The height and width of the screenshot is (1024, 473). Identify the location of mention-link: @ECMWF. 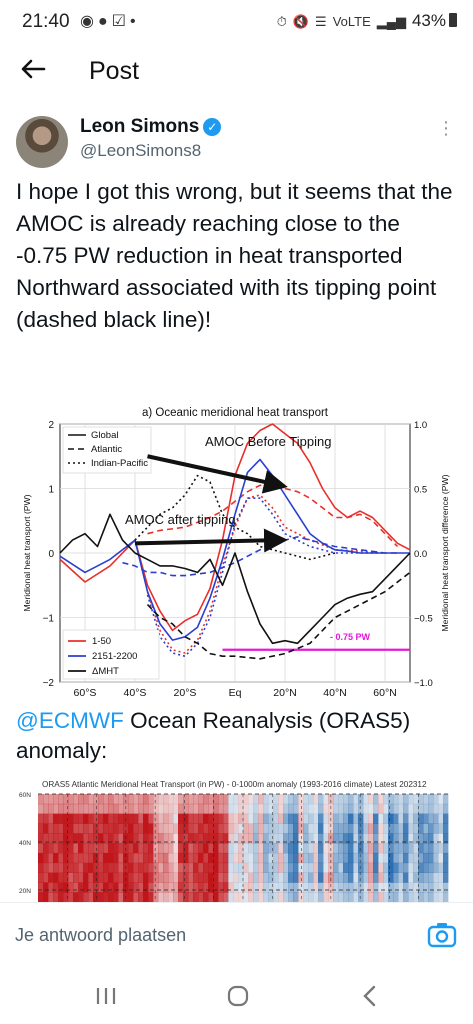
(70, 720).